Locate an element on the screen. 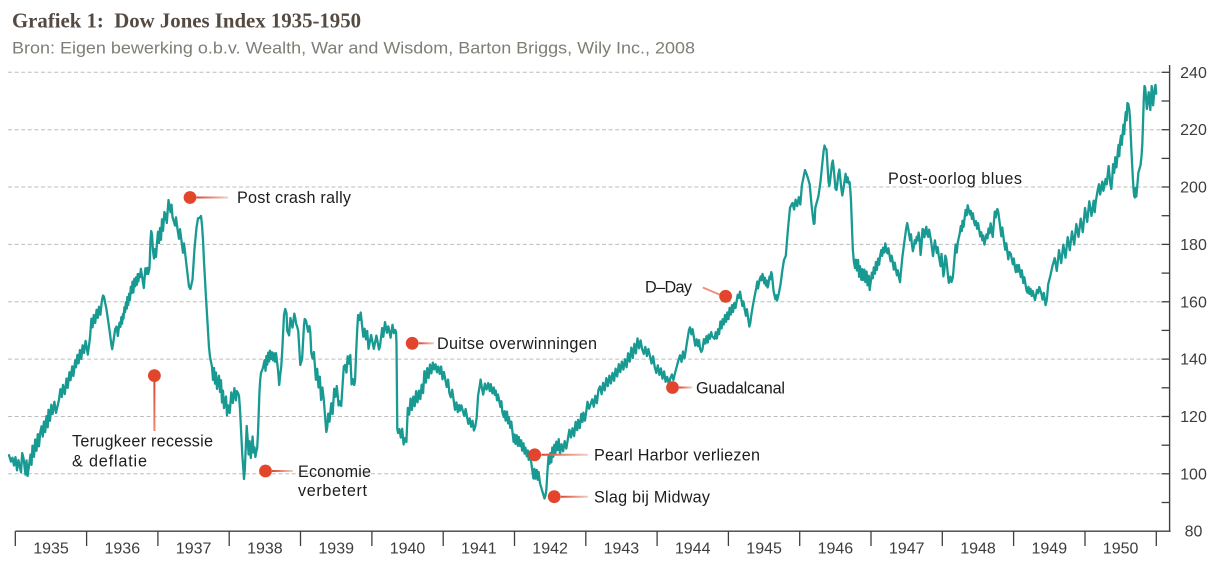 The width and height of the screenshot is (1217, 581). svg-text: 1946 is located at coordinates (836, 549).